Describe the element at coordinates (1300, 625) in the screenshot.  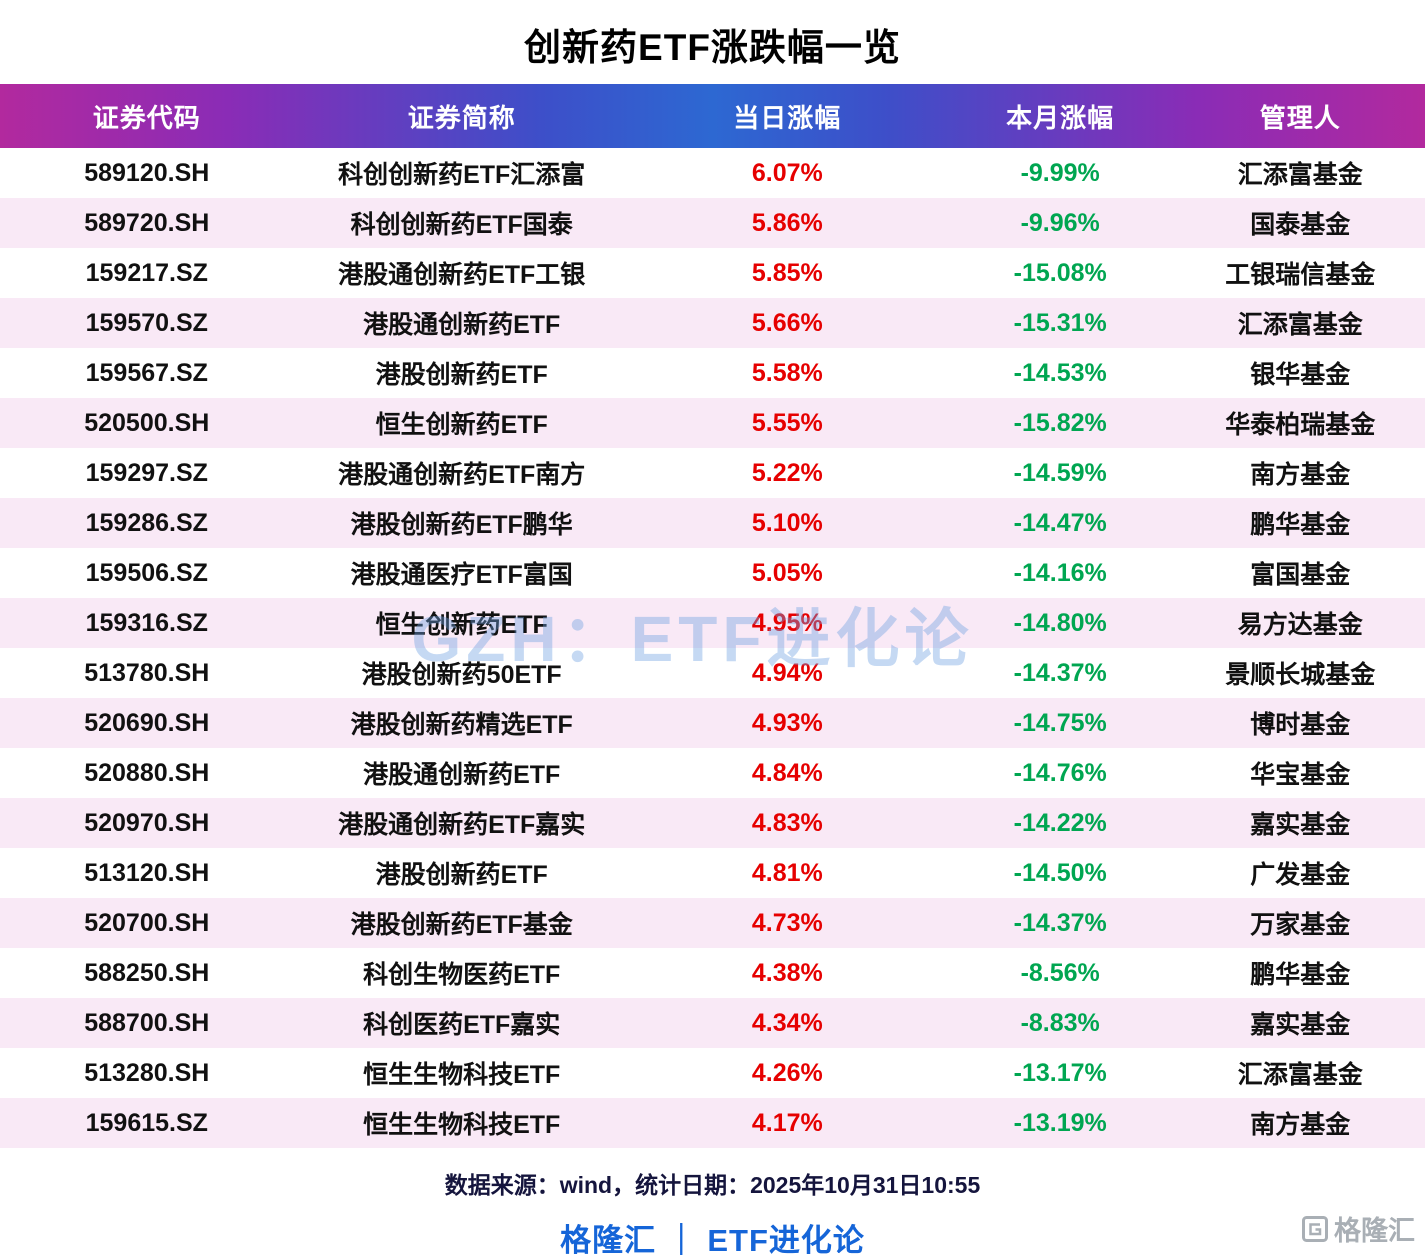
I see `cell-manager: 易方达基金` at that location.